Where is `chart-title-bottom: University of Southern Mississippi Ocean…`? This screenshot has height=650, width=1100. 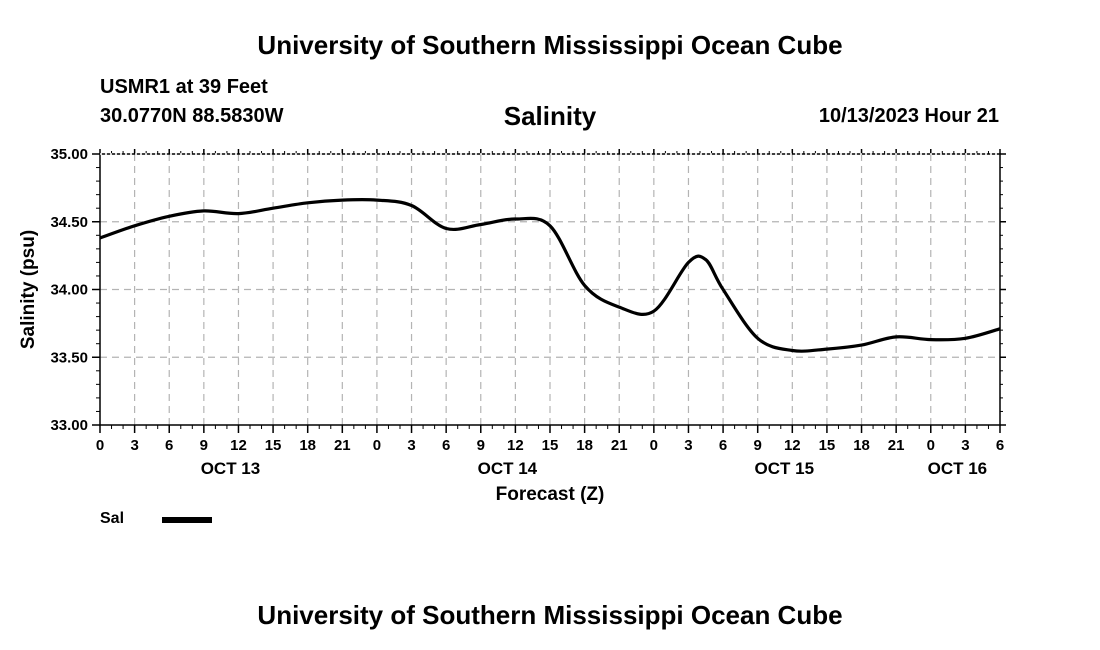
chart-title-bottom: University of Southern Mississippi Ocean… is located at coordinates (550, 615).